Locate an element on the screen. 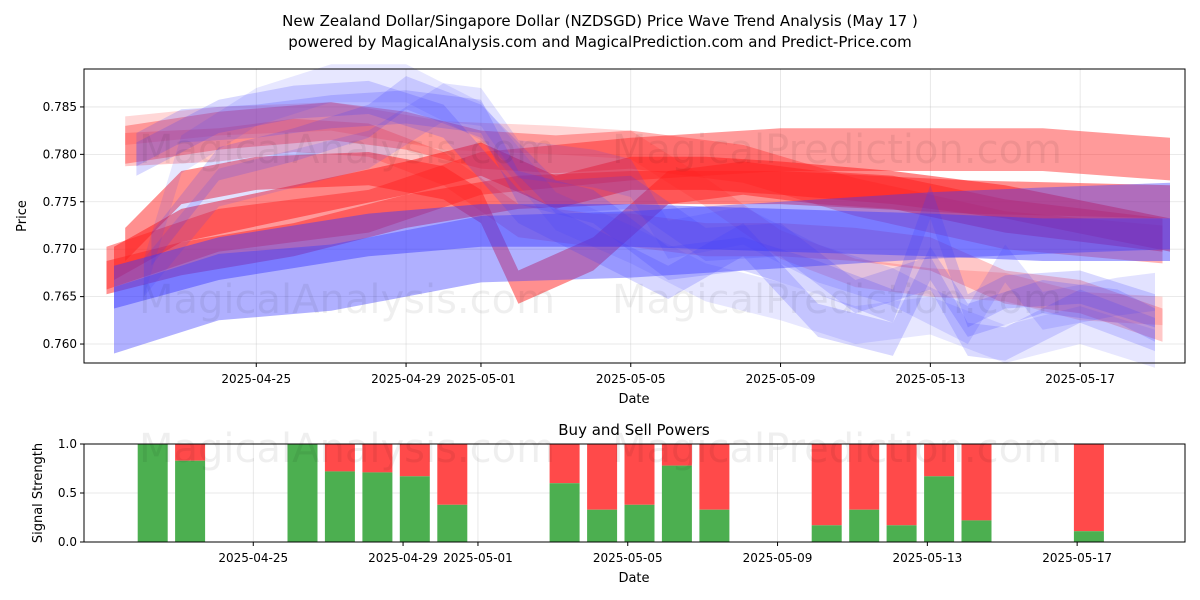  price-y-tick-label-1: 0.765 is located at coordinates (60, 297).